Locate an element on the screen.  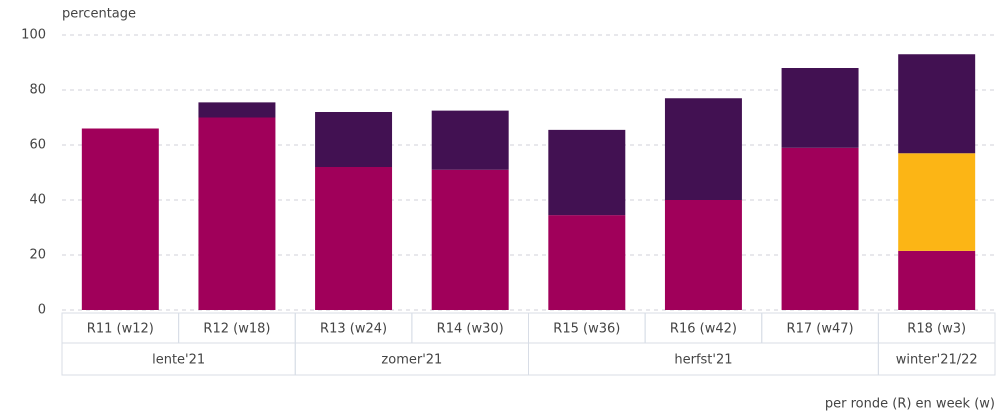
x-tick-label: R11 (w12) is located at coordinates (120, 329).